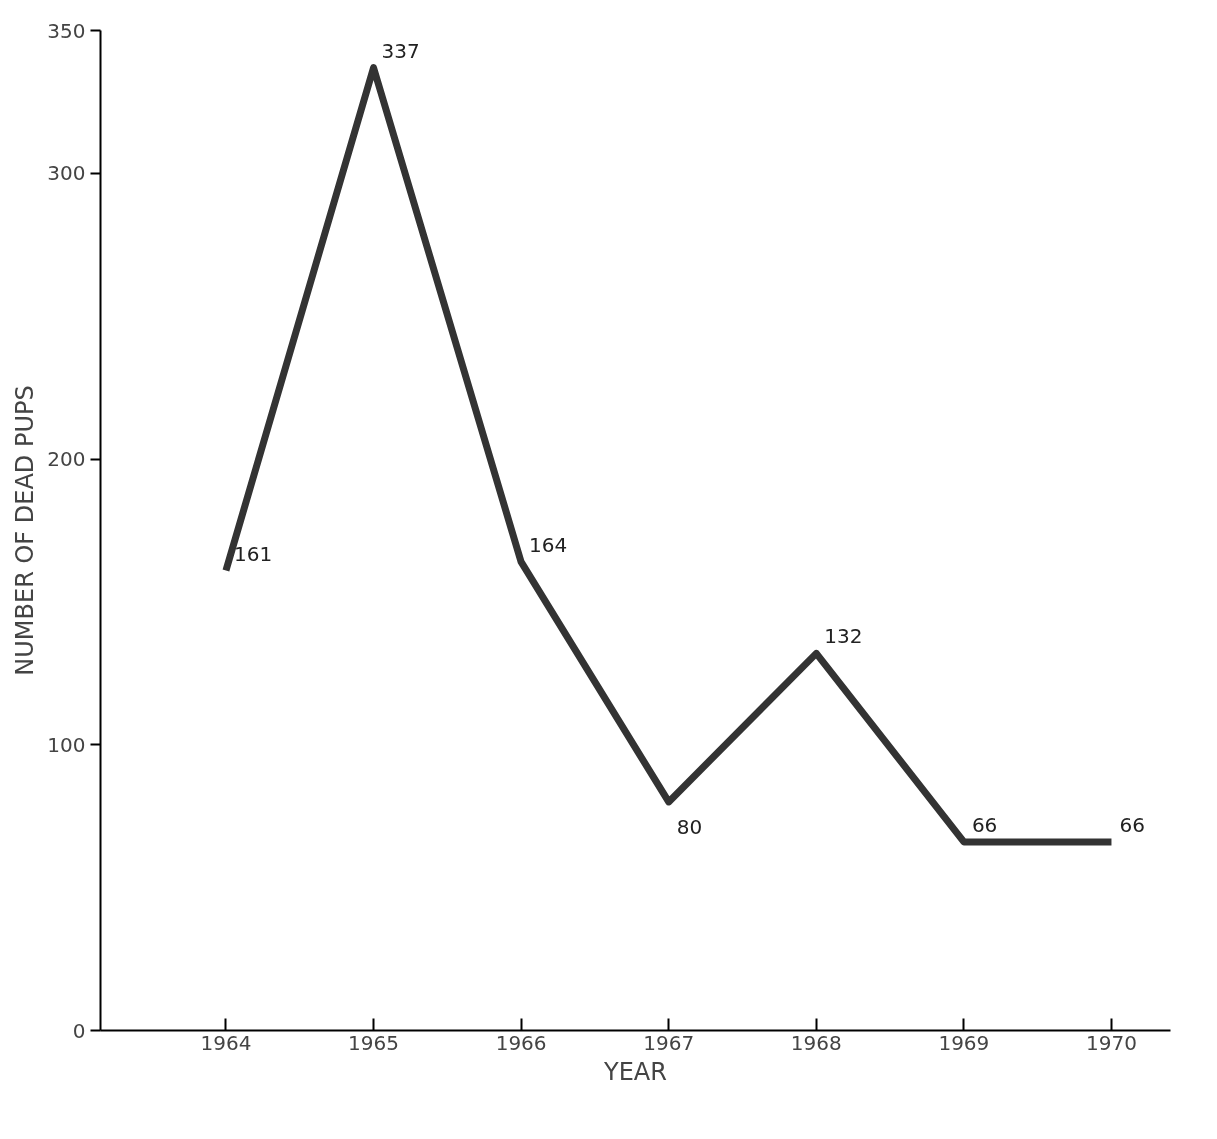 The height and width of the screenshot is (1139, 1217). What do you see at coordinates (66, 744) in the screenshot?
I see `y-tick-label: 100` at bounding box center [66, 744].